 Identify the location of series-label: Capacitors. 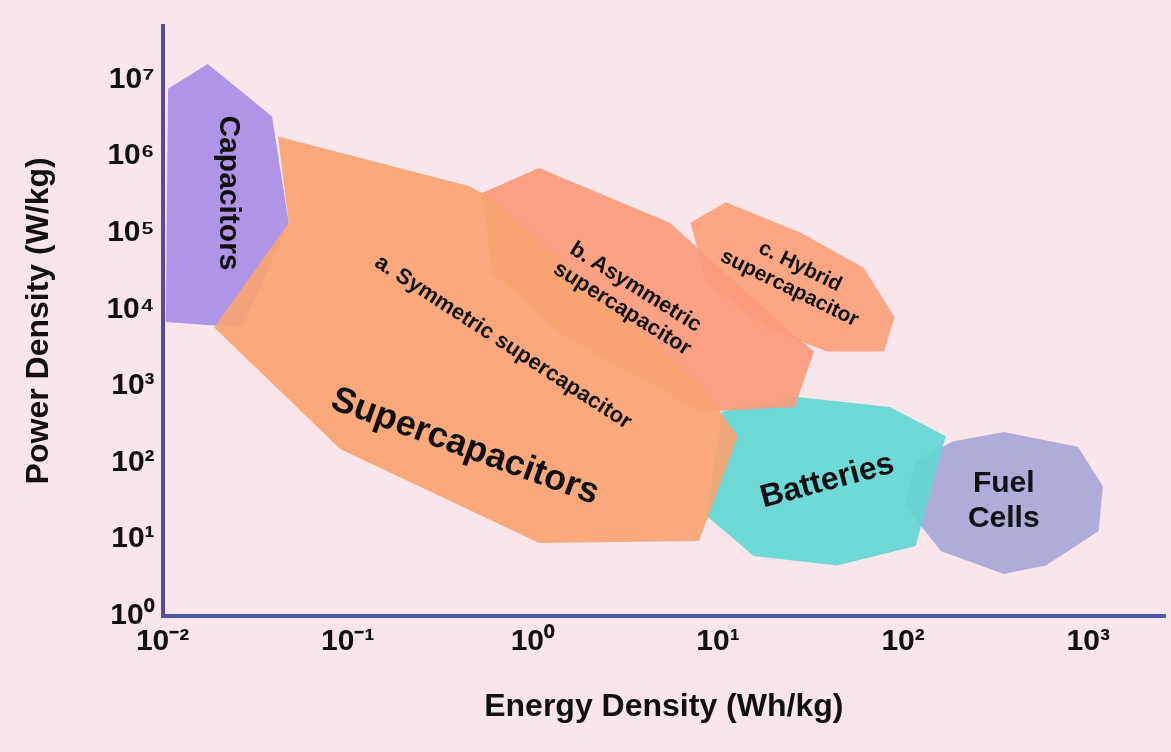
(231, 193).